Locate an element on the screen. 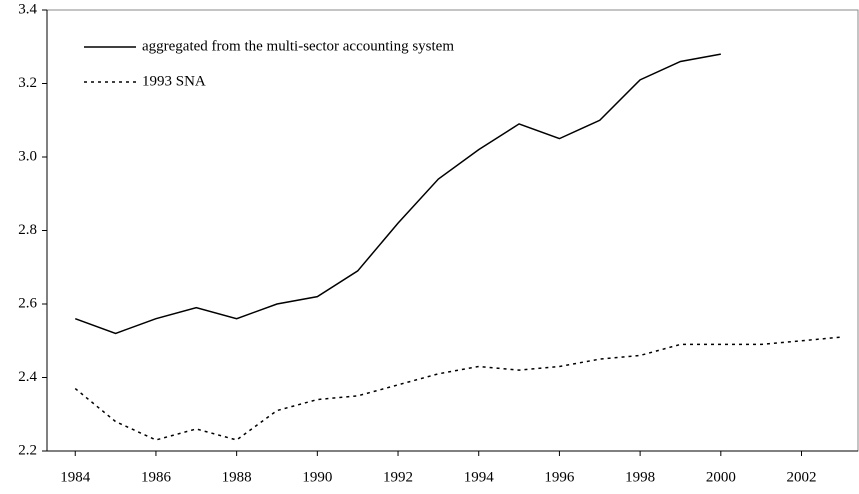 The image size is (859, 494). legend-label: 1993 SNA is located at coordinates (174, 81).